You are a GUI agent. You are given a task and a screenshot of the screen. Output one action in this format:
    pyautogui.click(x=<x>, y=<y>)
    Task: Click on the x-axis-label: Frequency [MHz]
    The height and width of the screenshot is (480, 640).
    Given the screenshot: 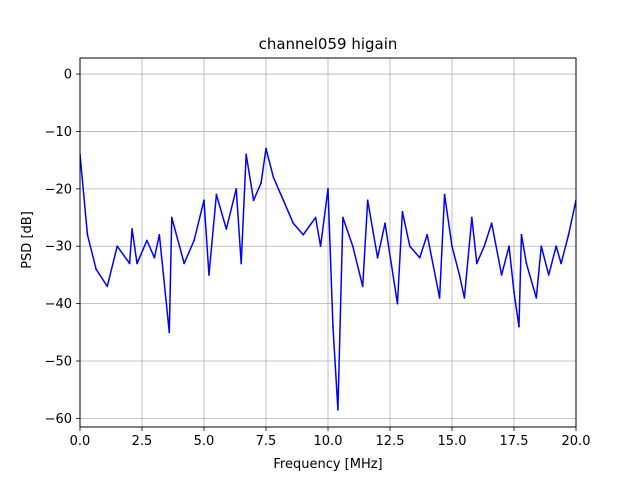 What is the action you would take?
    pyautogui.click(x=327, y=464)
    